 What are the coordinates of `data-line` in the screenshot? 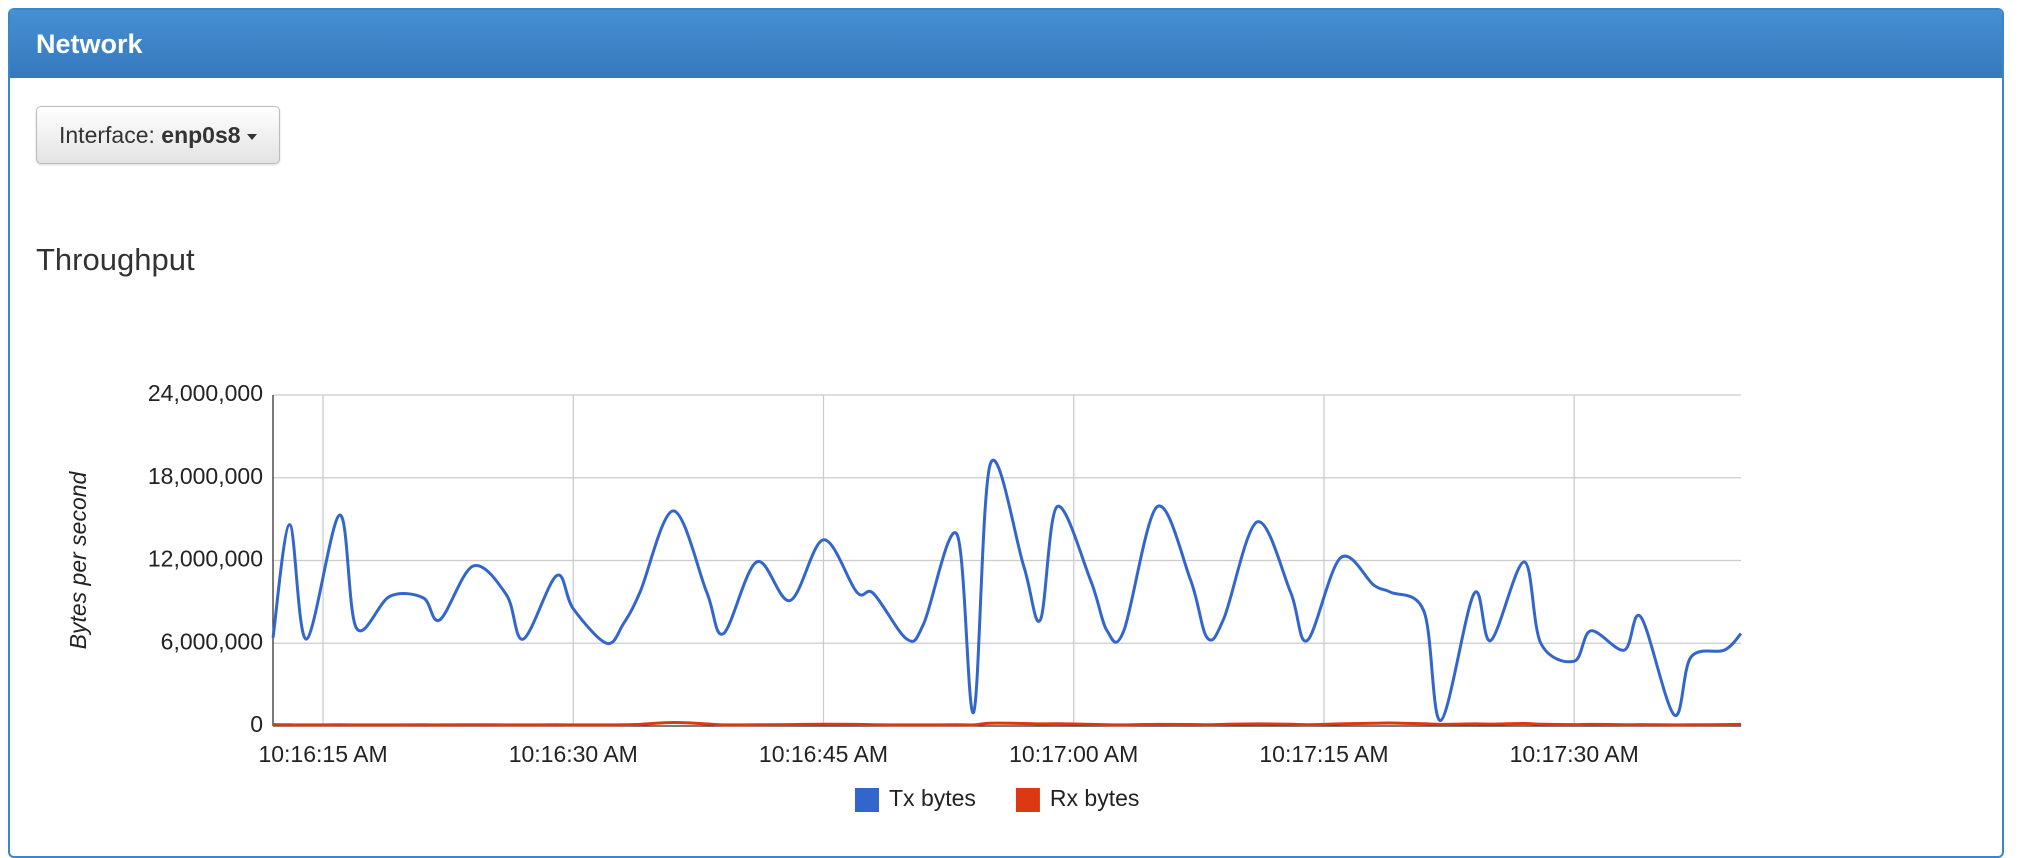 It's located at (1007, 724).